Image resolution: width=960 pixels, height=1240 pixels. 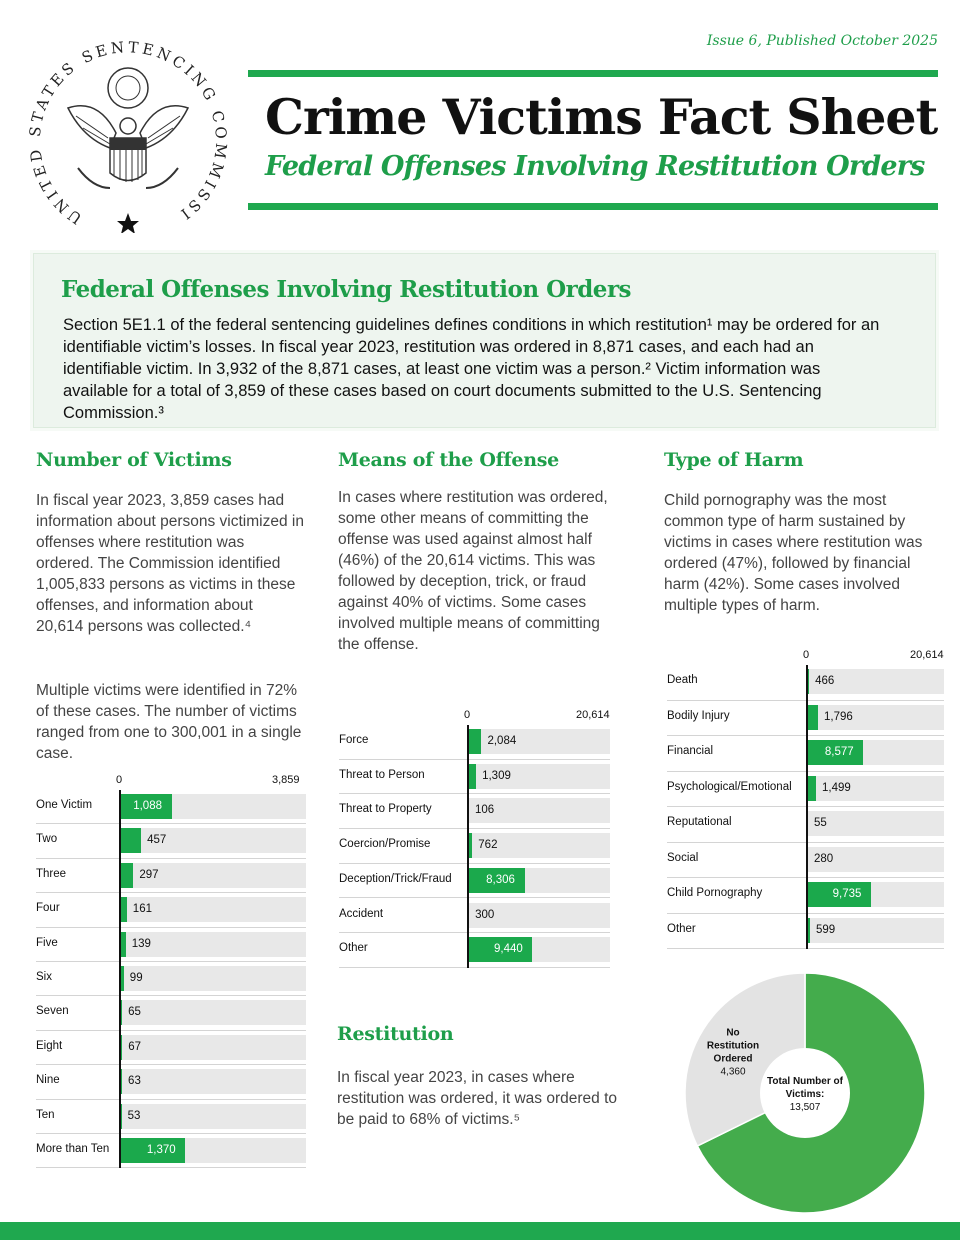 I want to click on bar-track: 55, so click(x=875, y=823).